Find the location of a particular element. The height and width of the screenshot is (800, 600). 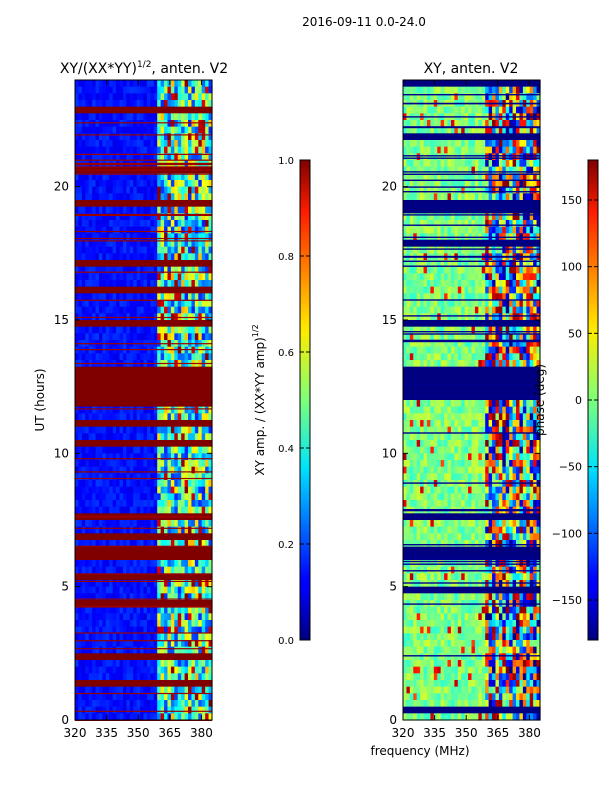

colorbar-tick-label: 0.8 is located at coordinates (286, 257).